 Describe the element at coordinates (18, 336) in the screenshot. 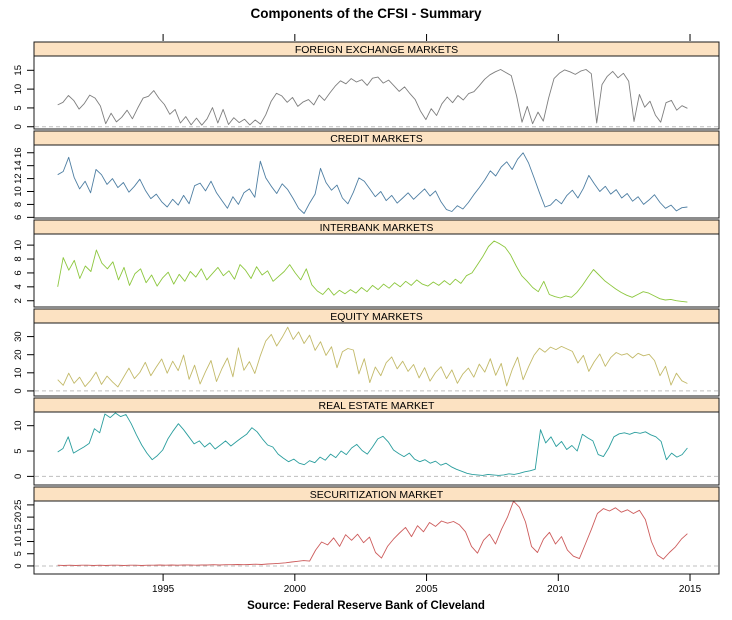

I see `y-axis-tick-label: 30` at that location.